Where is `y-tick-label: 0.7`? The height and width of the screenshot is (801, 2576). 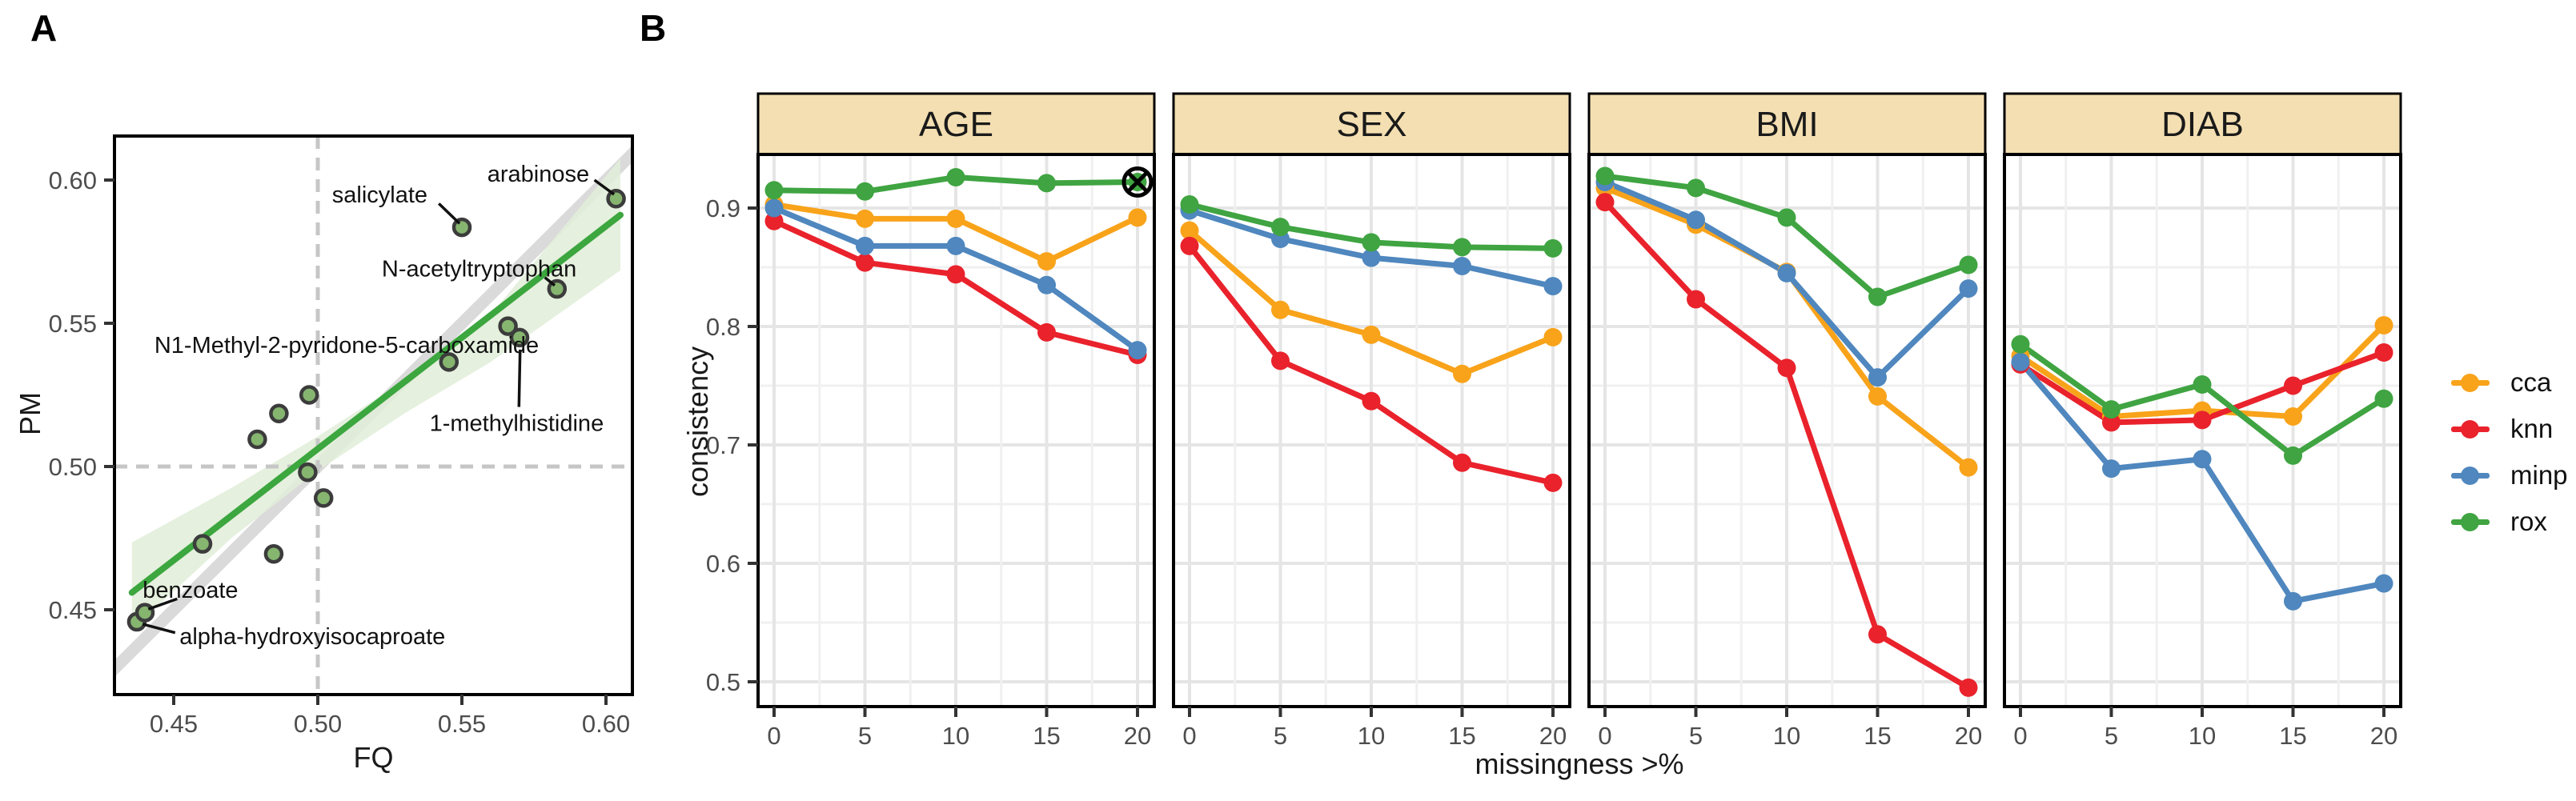
y-tick-label: 0.7 is located at coordinates (723, 445).